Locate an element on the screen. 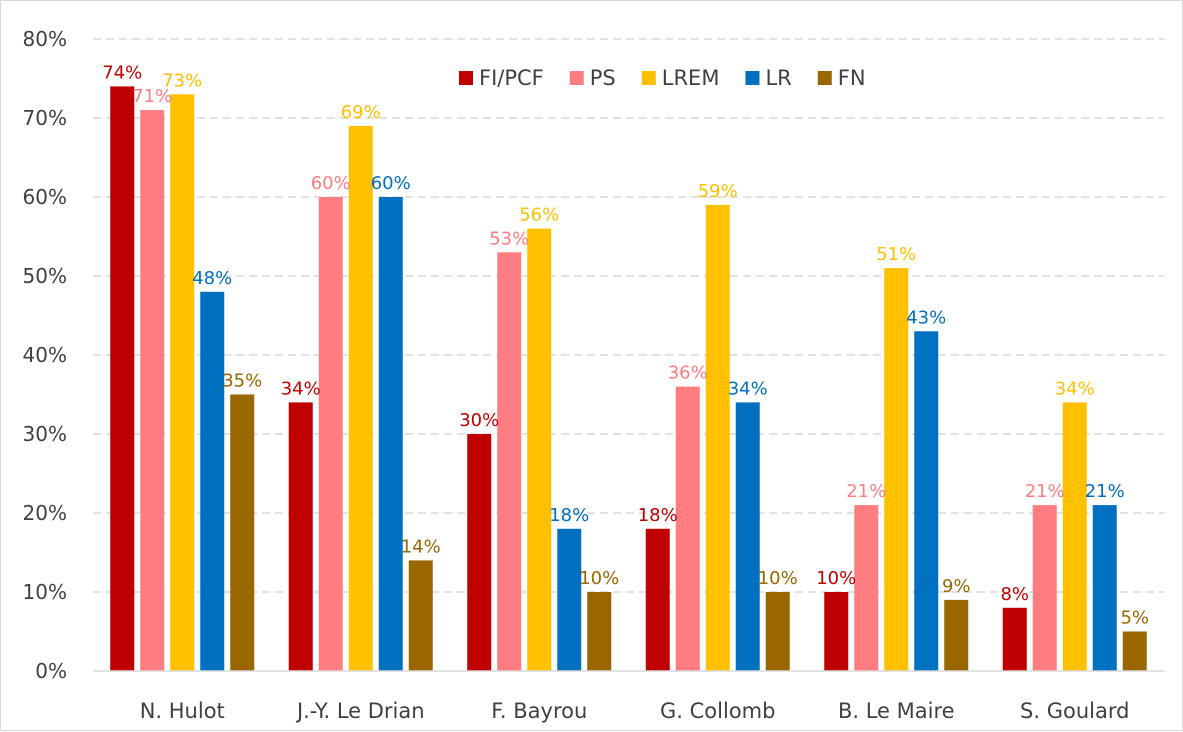 The width and height of the screenshot is (1183, 732). y-tick-label: 80% is located at coordinates (45, 39).